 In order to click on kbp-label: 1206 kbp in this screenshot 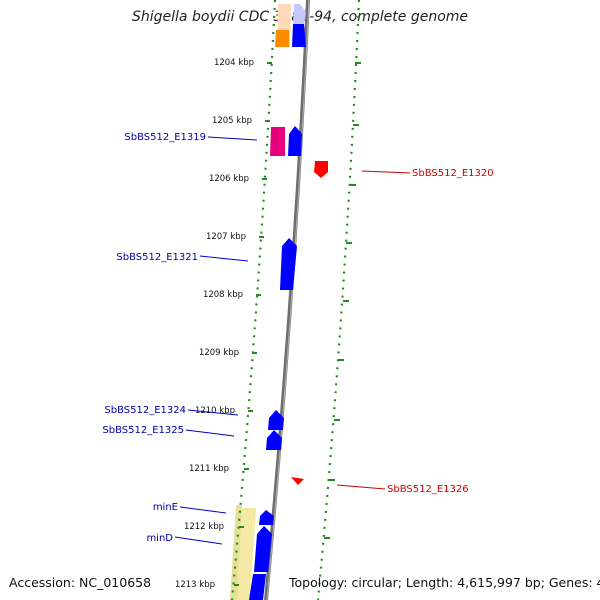, I will do `click(229, 179)`.